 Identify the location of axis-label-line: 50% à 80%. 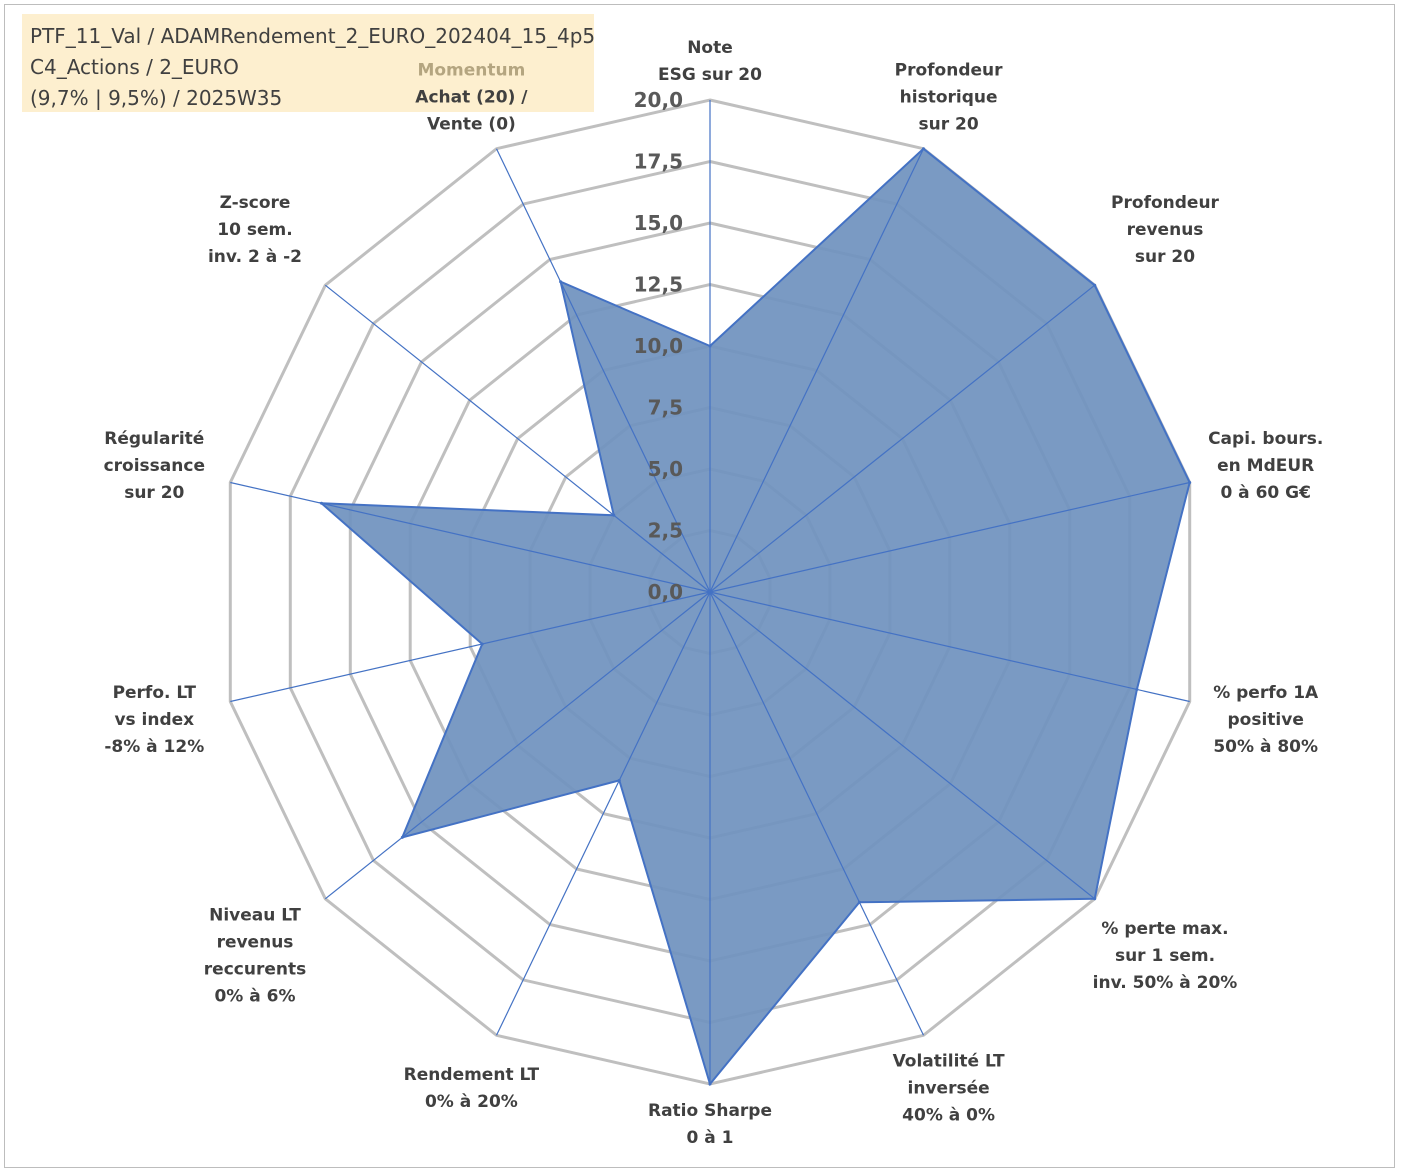
(1265, 747).